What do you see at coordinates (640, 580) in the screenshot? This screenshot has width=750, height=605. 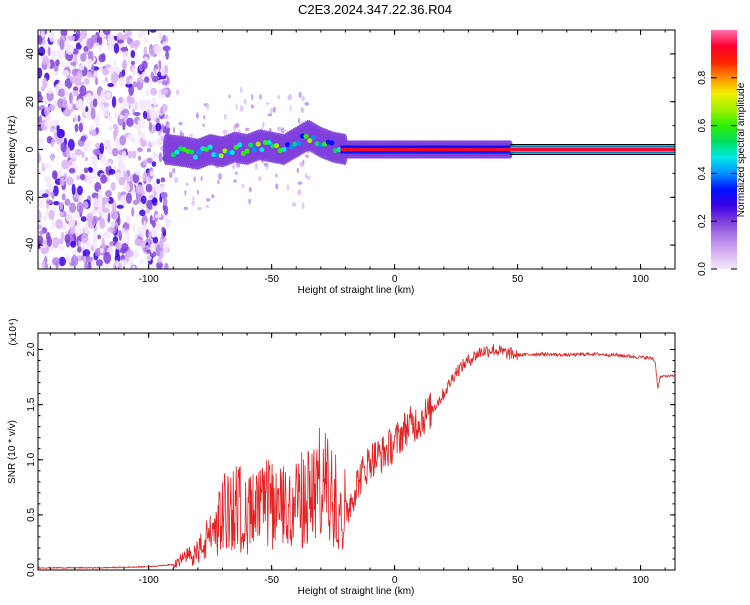 I see `x-tick-label: 100` at bounding box center [640, 580].